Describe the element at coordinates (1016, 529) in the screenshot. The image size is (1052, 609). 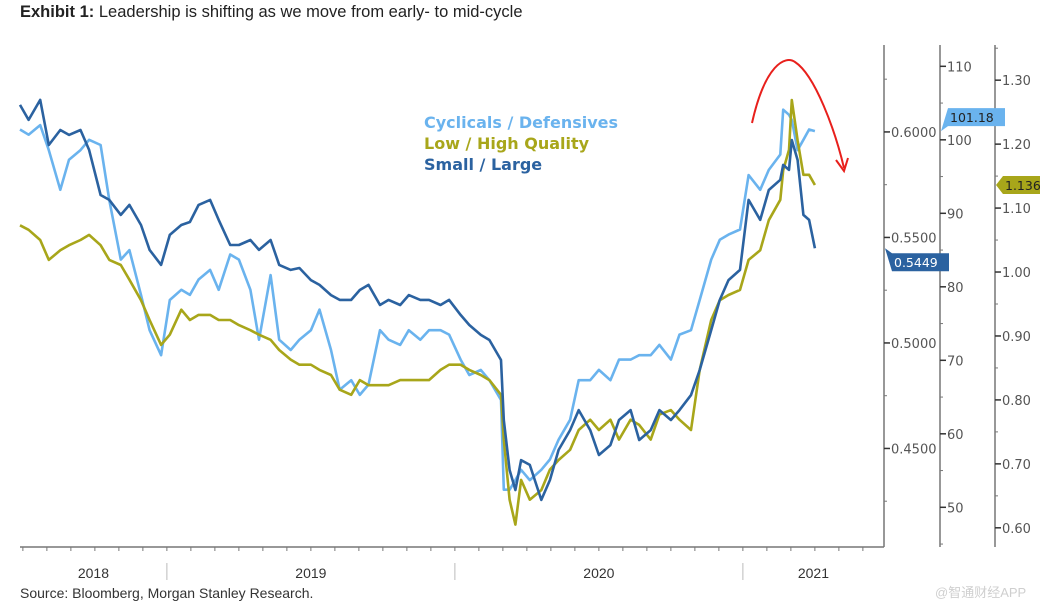
I see `y-tick-label-qual: 0.60` at that location.